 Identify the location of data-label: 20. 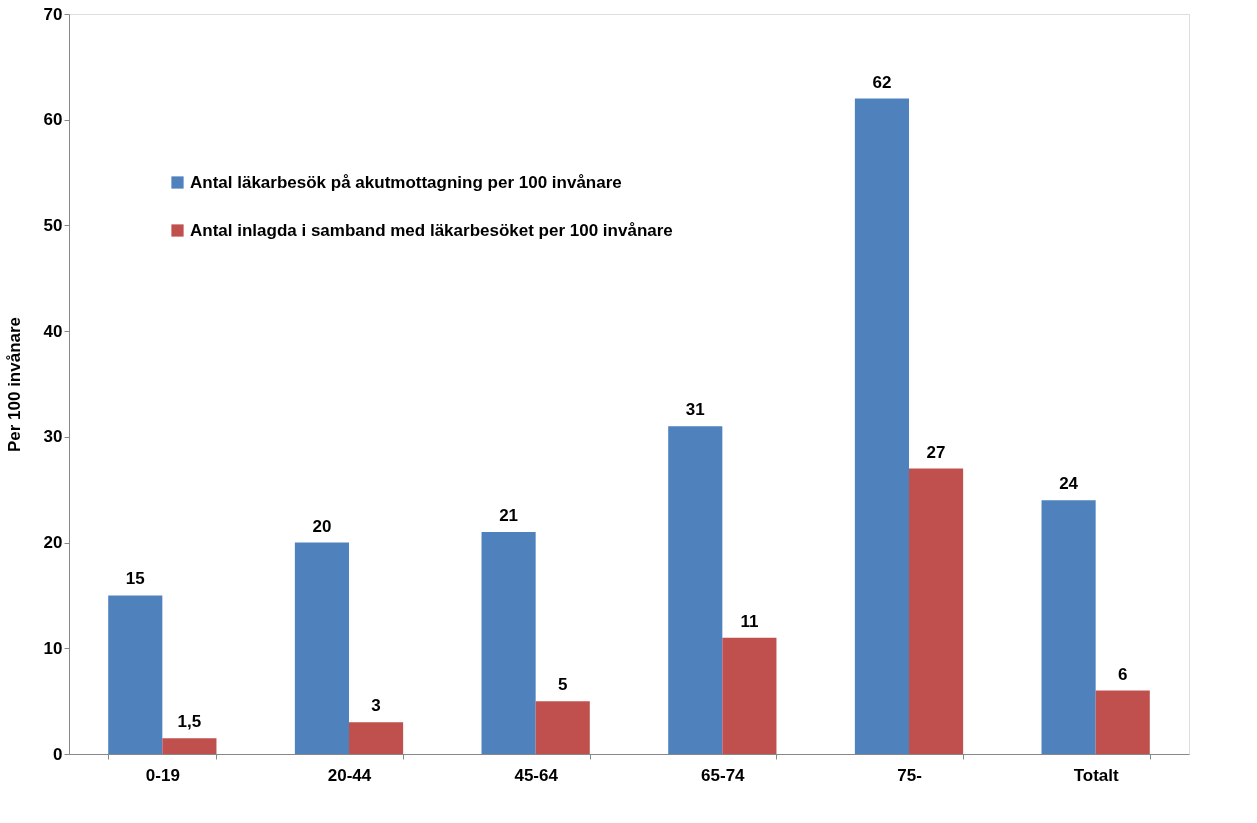
(322, 526).